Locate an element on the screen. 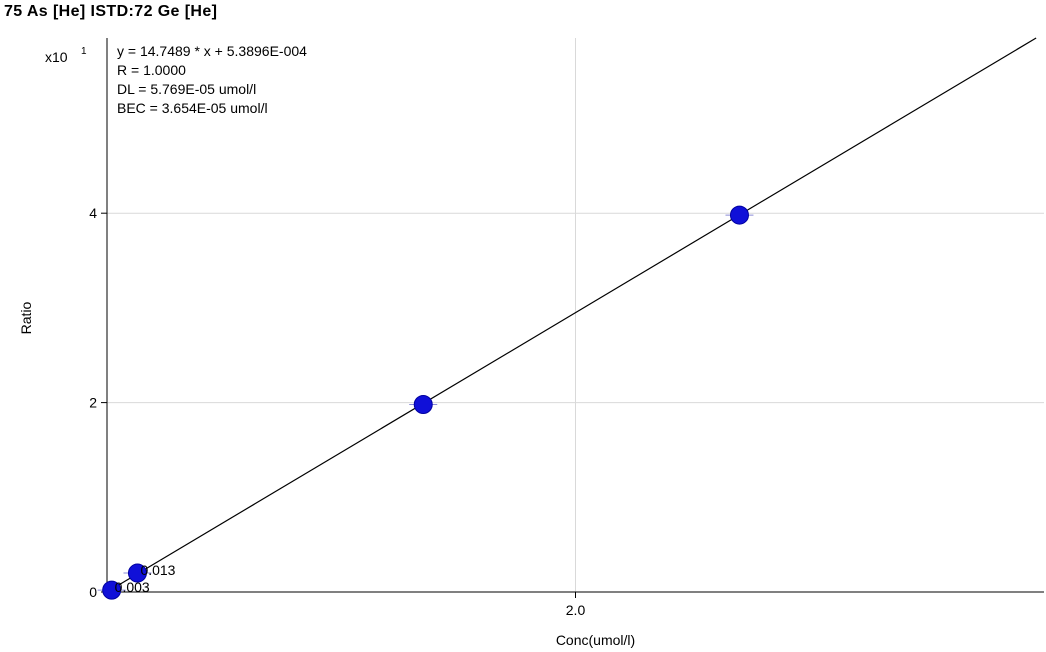 This screenshot has width=1046, height=652. y-multiplier-exponent: 1 is located at coordinates (84, 51).